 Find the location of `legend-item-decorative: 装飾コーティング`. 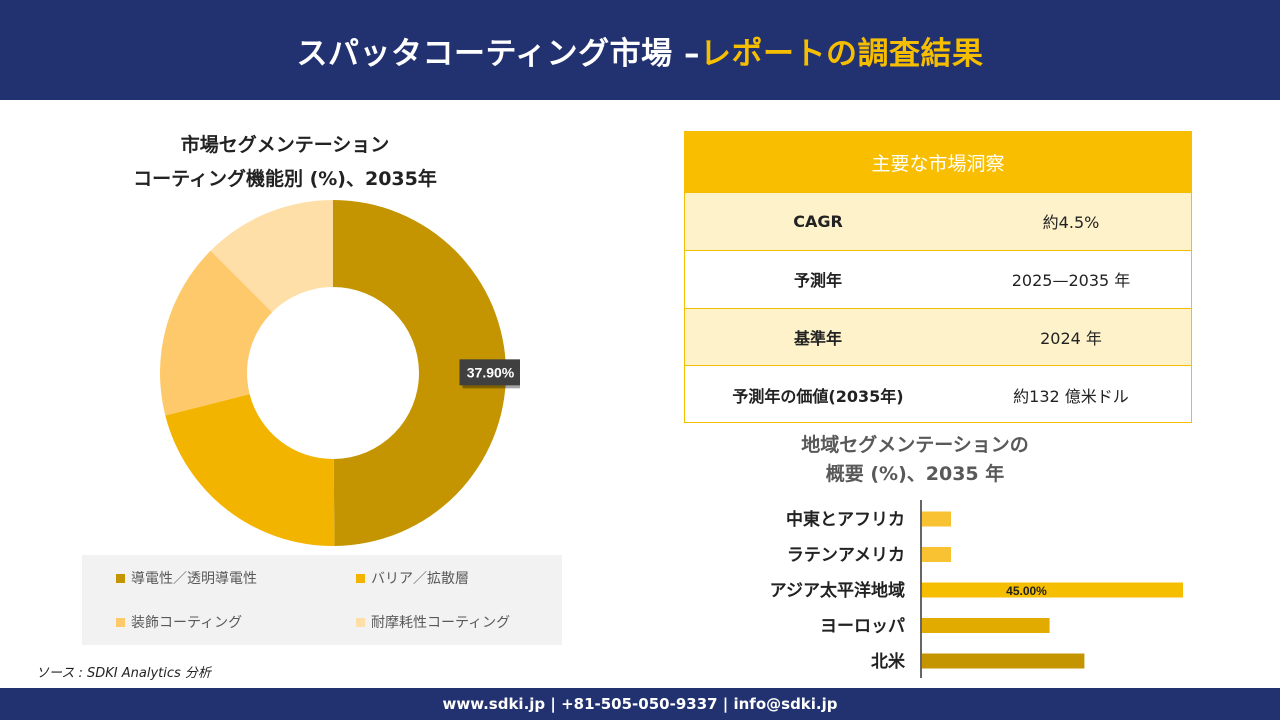

legend-item-decorative: 装飾コーティング is located at coordinates (179, 622).